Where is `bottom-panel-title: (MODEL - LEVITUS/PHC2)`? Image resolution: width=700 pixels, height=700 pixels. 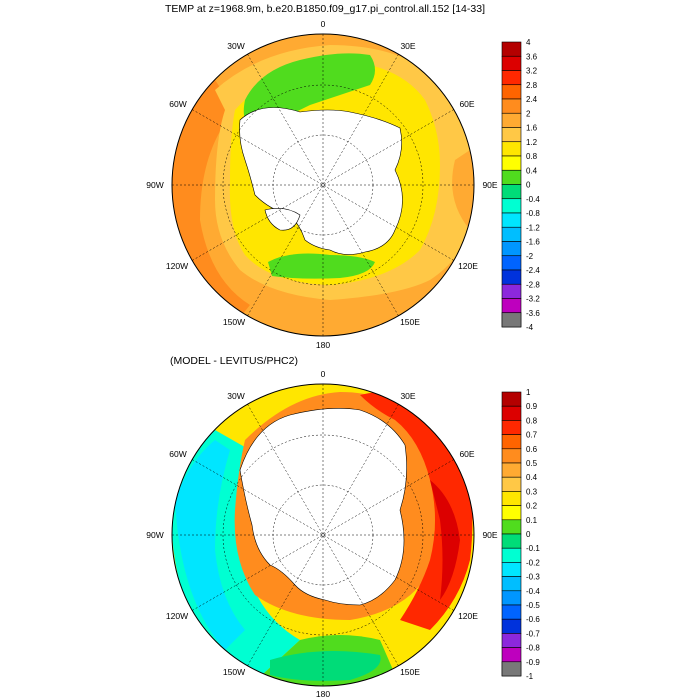
bottom-panel-title: (MODEL - LEVITUS/PHC2) is located at coordinates (234, 361).